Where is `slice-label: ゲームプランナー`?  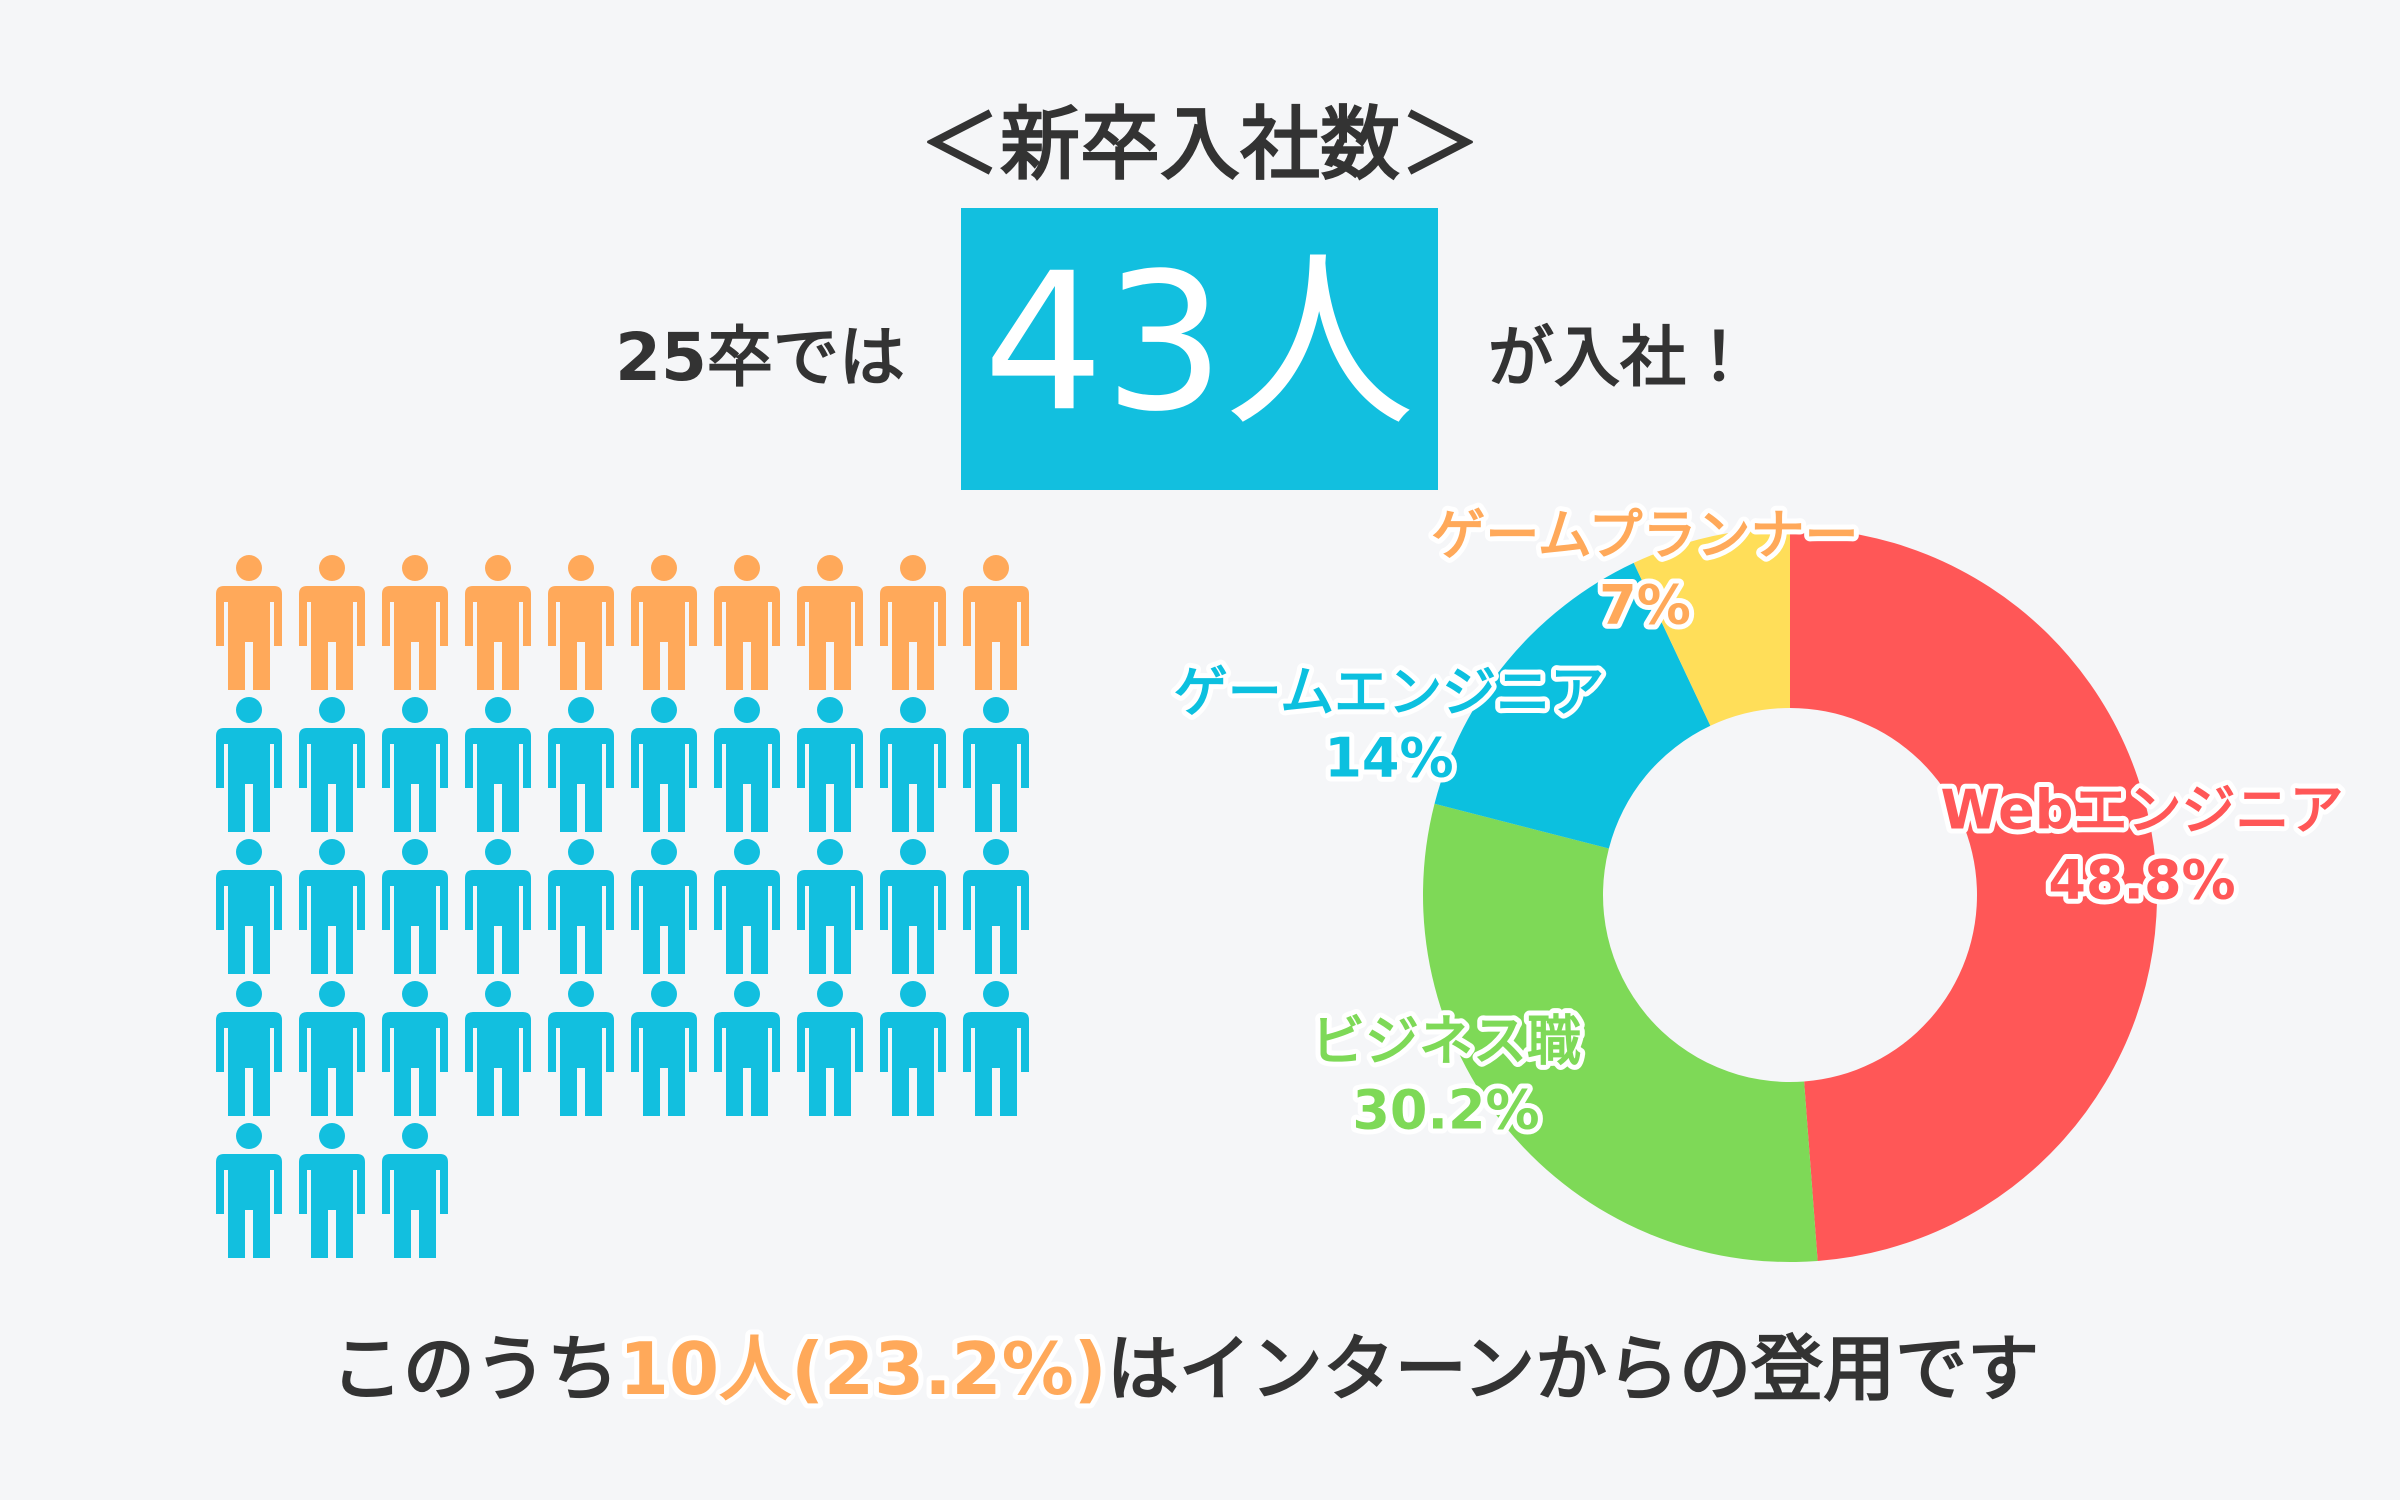
slice-label: ゲームプランナー is located at coordinates (1644, 535).